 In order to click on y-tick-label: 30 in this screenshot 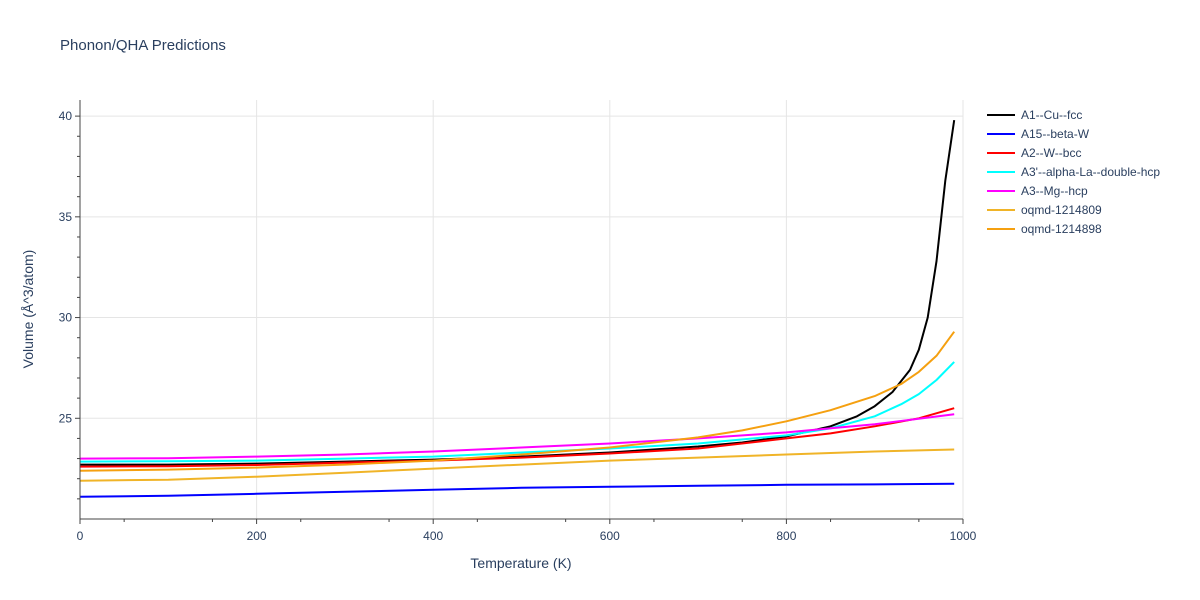, I will do `click(66, 318)`.